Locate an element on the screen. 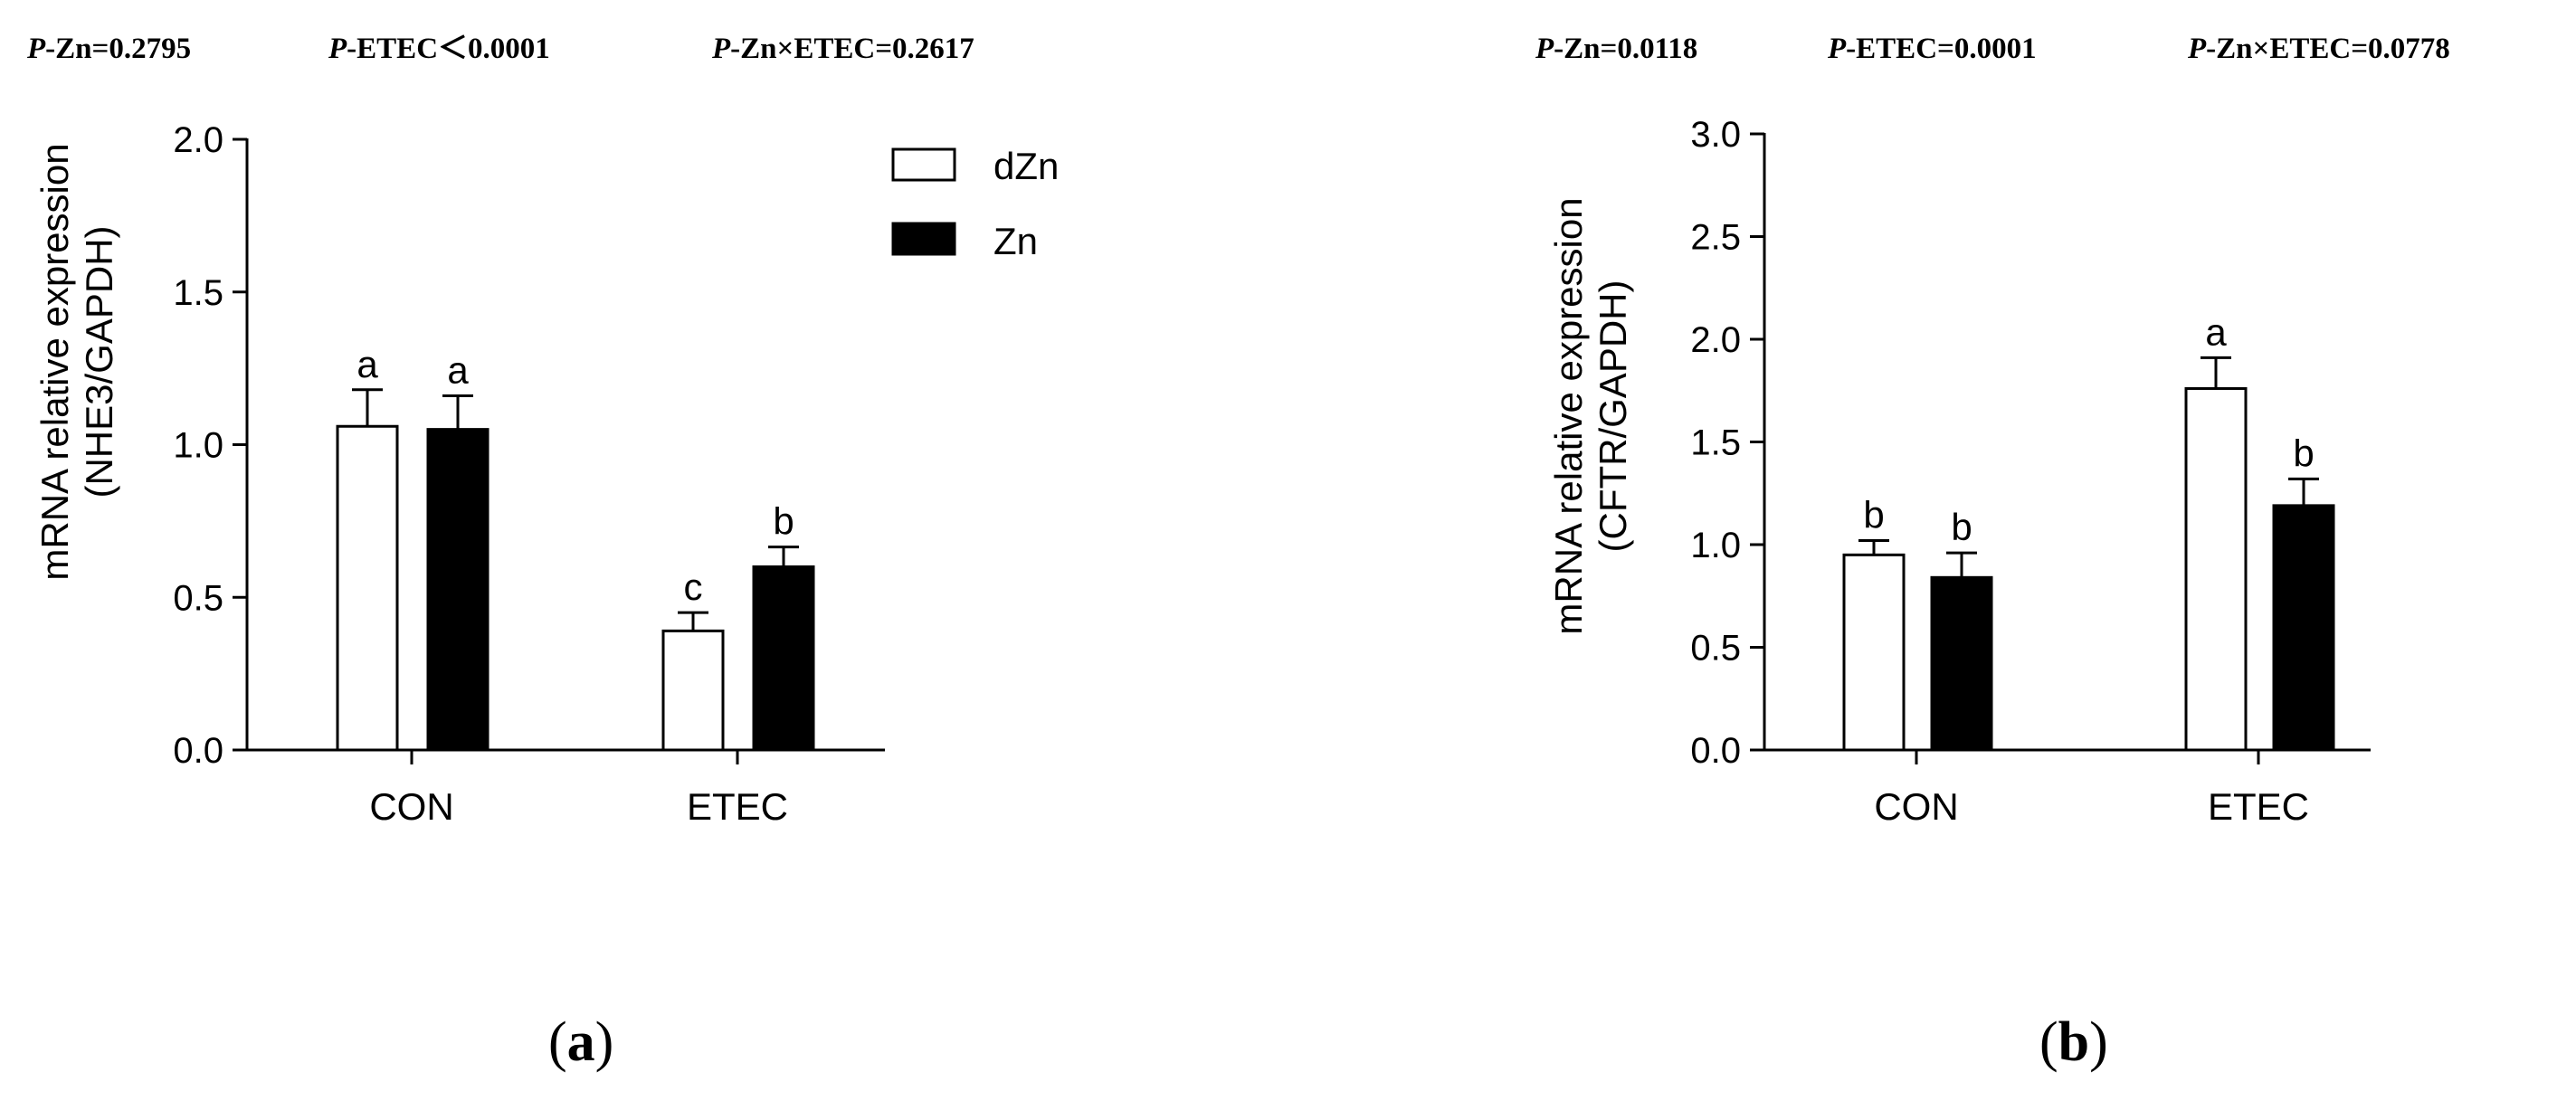 The width and height of the screenshot is (2576, 1101). panel-b-stat-etec: P-ETEC=0.0001 is located at coordinates (1932, 49).